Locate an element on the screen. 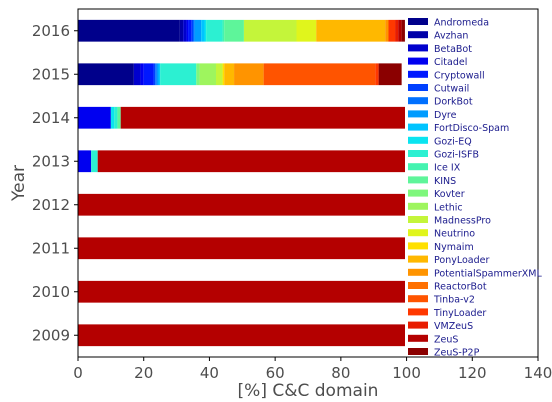  legend-swatch-reactorbot is located at coordinates (418, 285).